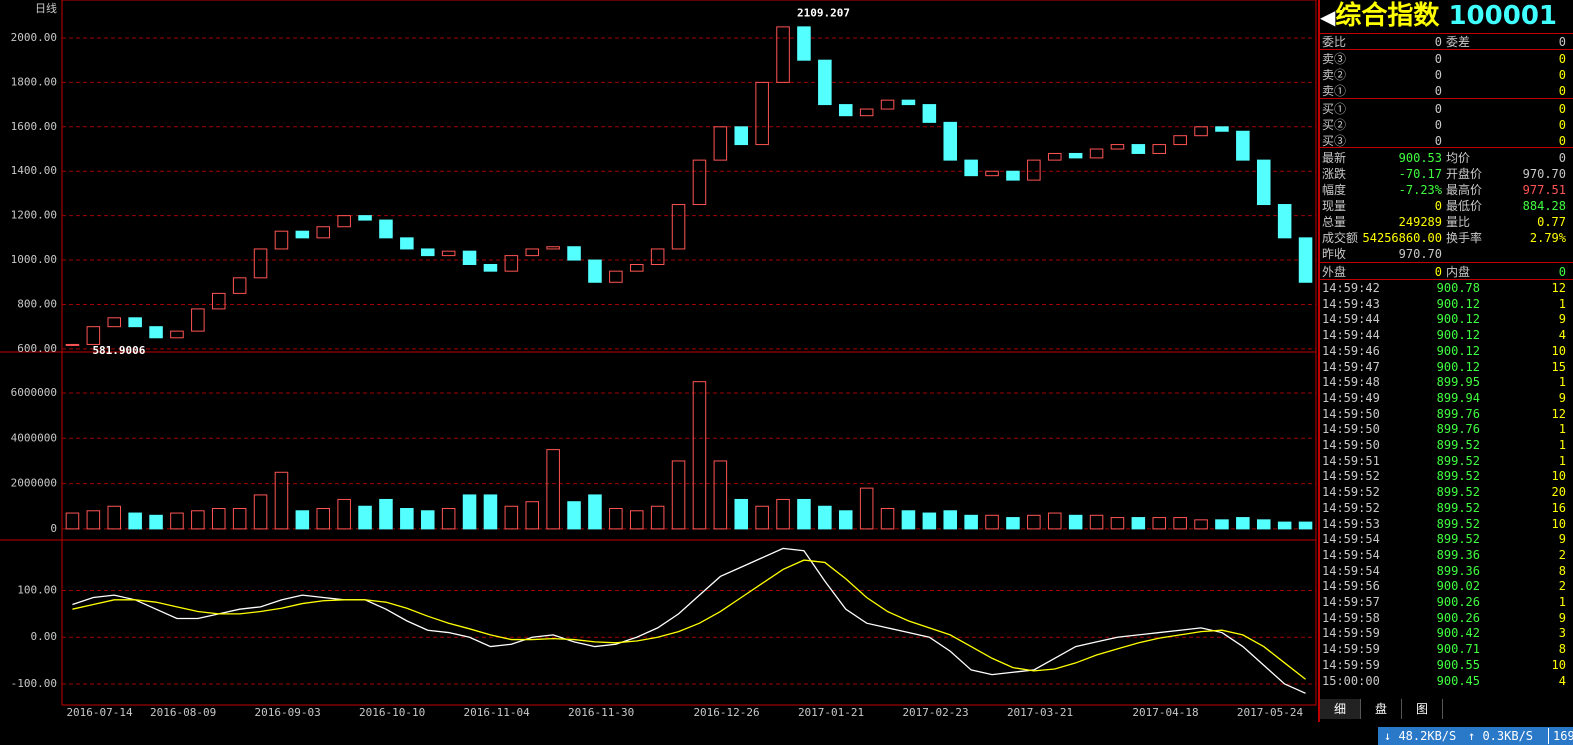  Describe the element at coordinates (1547, 238) in the screenshot. I see `quote-value: 2.79%` at that location.